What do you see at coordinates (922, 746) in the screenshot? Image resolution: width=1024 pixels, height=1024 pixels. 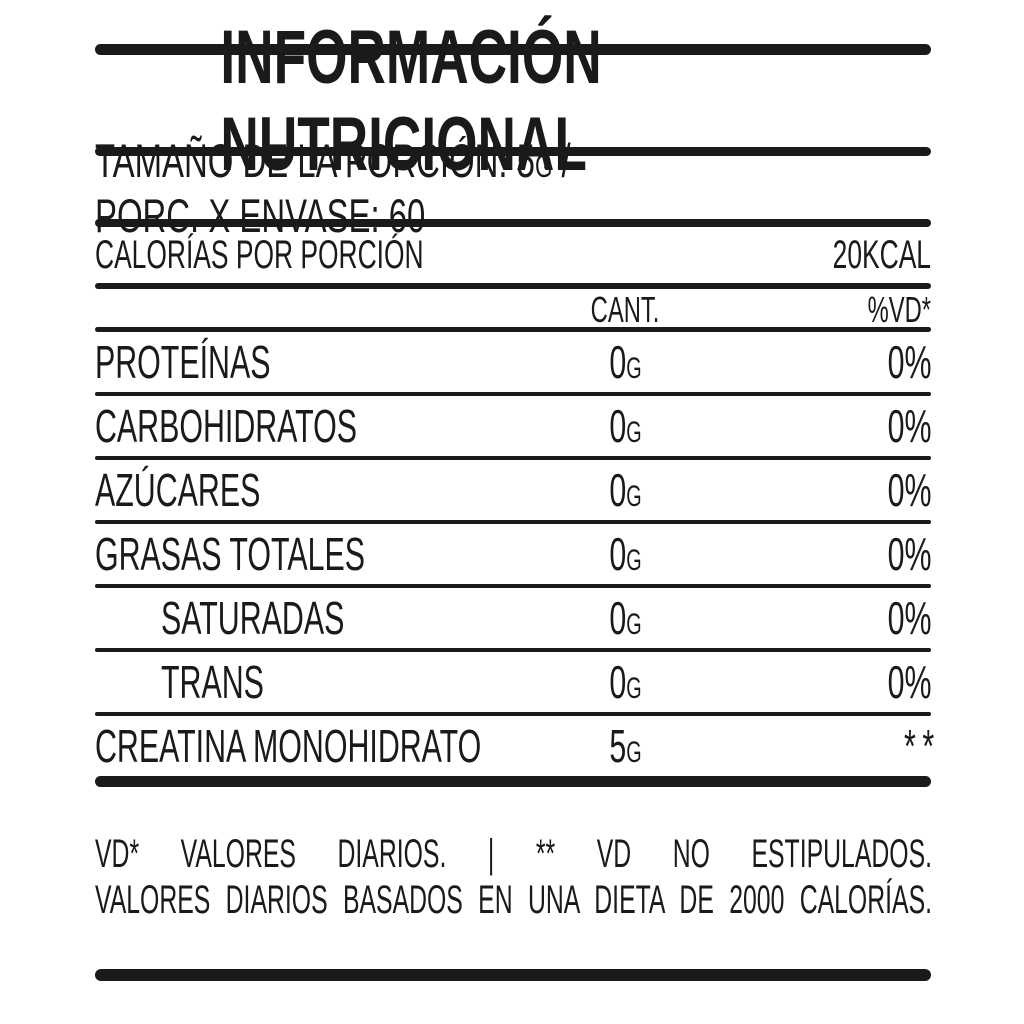 I see `nutrient-daily-value: **` at bounding box center [922, 746].